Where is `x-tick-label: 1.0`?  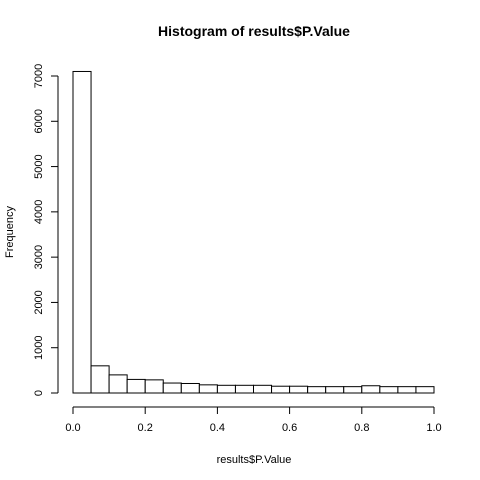
x-tick-label: 1.0 is located at coordinates (433, 428).